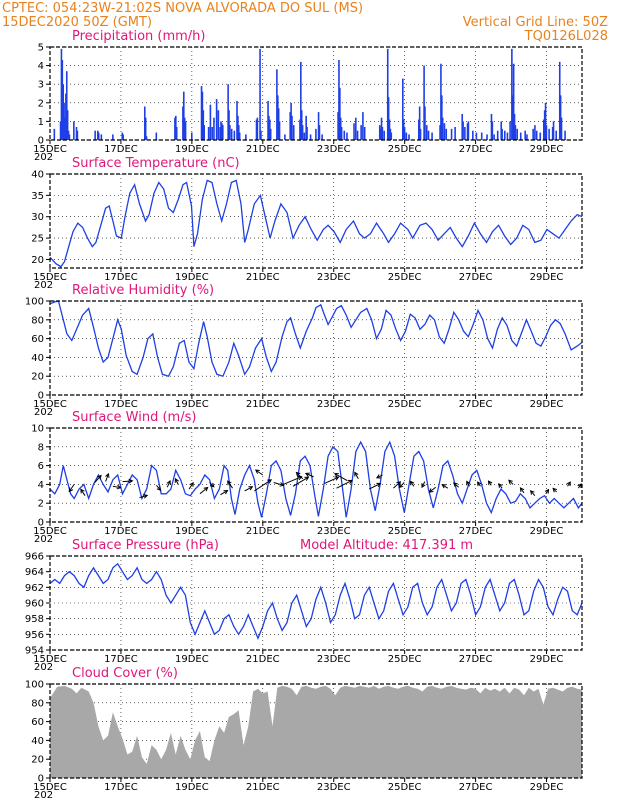 This screenshot has height=800, width=618. Describe the element at coordinates (547, 659) in the screenshot. I see `x-tick-label: 29DEC` at that location.